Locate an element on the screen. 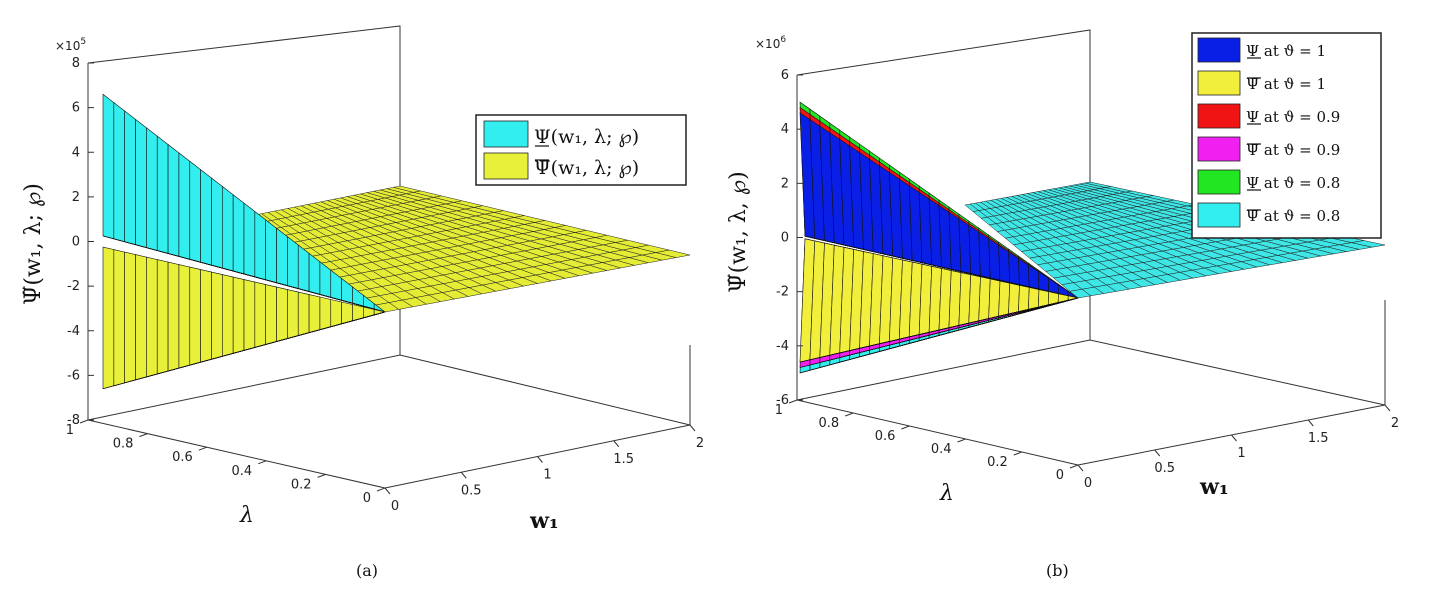 Image resolution: width=1454 pixels, height=591 pixels. panel-b-w1-ticks: 0 0.5 1 1.5 2 is located at coordinates (1238, 447).